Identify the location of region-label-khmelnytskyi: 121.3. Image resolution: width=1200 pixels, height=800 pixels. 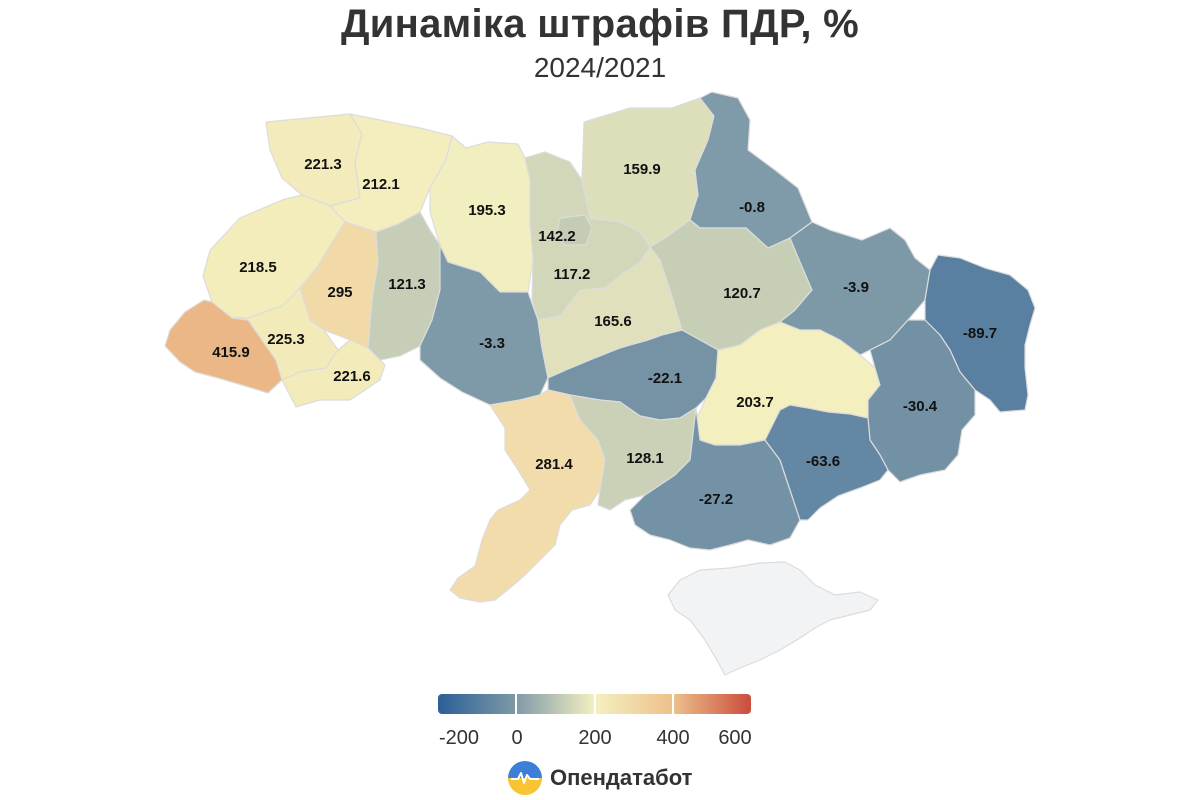
(407, 284).